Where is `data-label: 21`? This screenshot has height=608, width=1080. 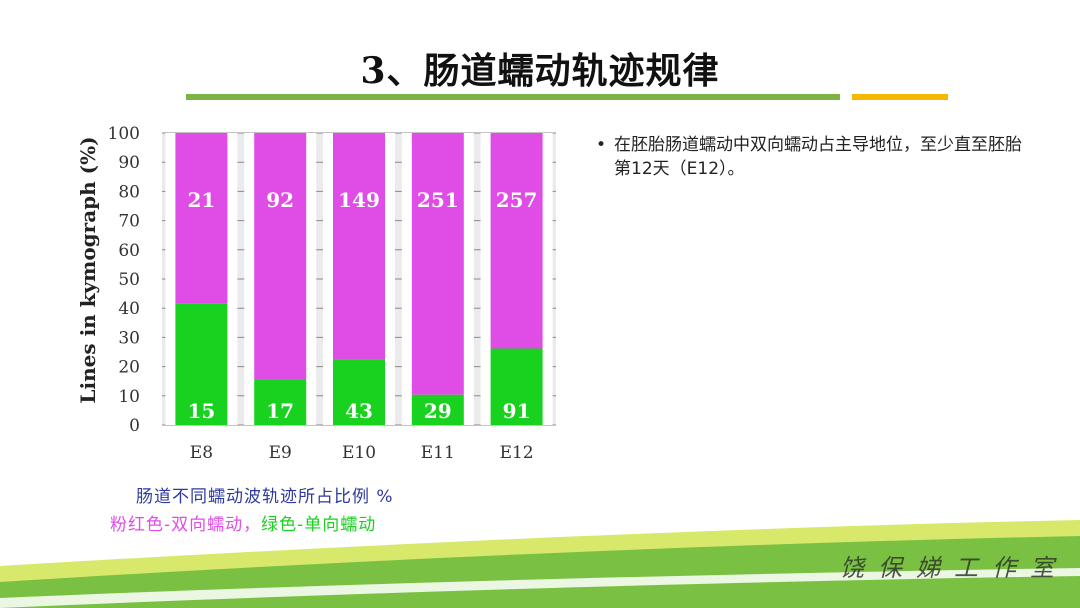
data-label: 21 is located at coordinates (201, 200).